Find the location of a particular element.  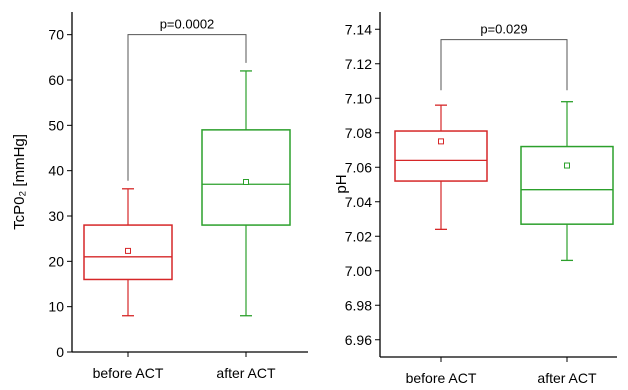

y-tick-label: 30 is located at coordinates (56, 216).